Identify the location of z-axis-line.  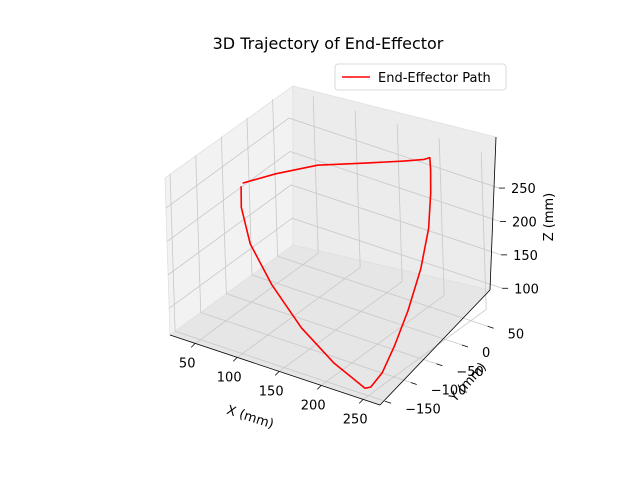
(493, 213).